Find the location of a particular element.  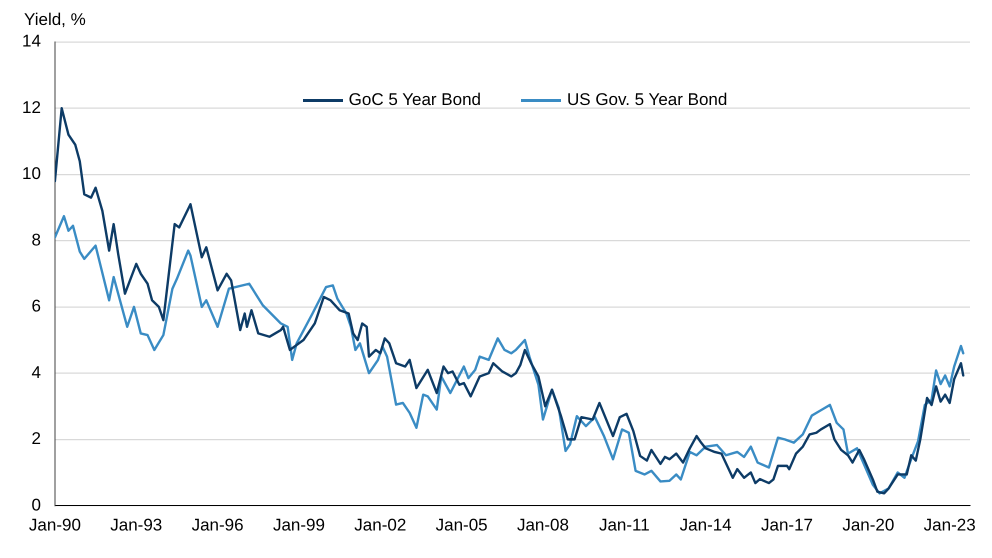

x-tick-label: Jan-14 is located at coordinates (706, 524).